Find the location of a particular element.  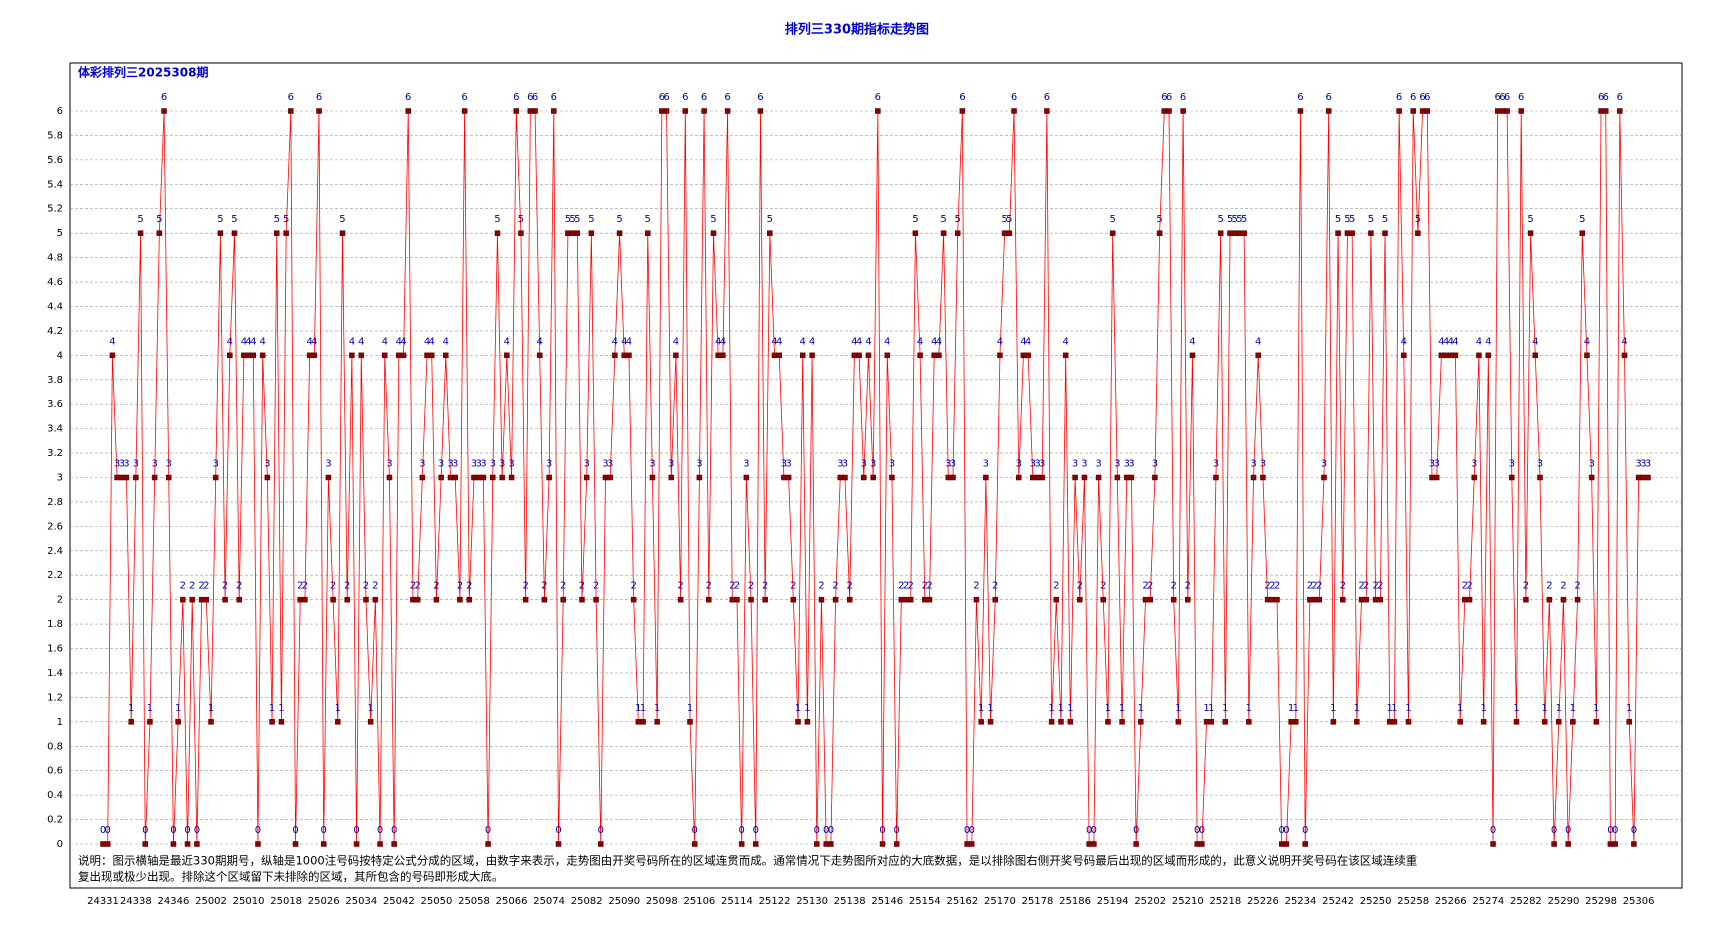

x-tick-label: 25306 is located at coordinates (1639, 901).